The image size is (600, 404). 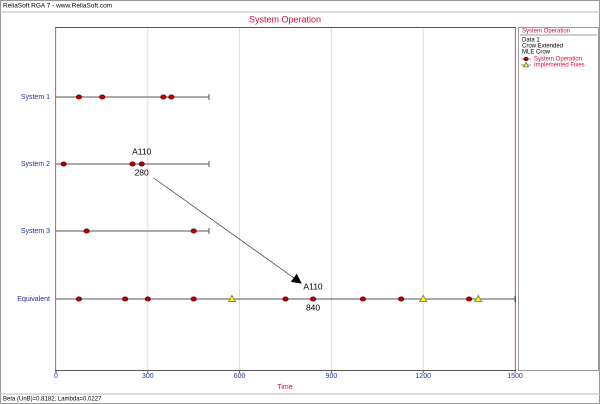 What do you see at coordinates (558, 60) in the screenshot?
I see `legend-entry: System Operation` at bounding box center [558, 60].